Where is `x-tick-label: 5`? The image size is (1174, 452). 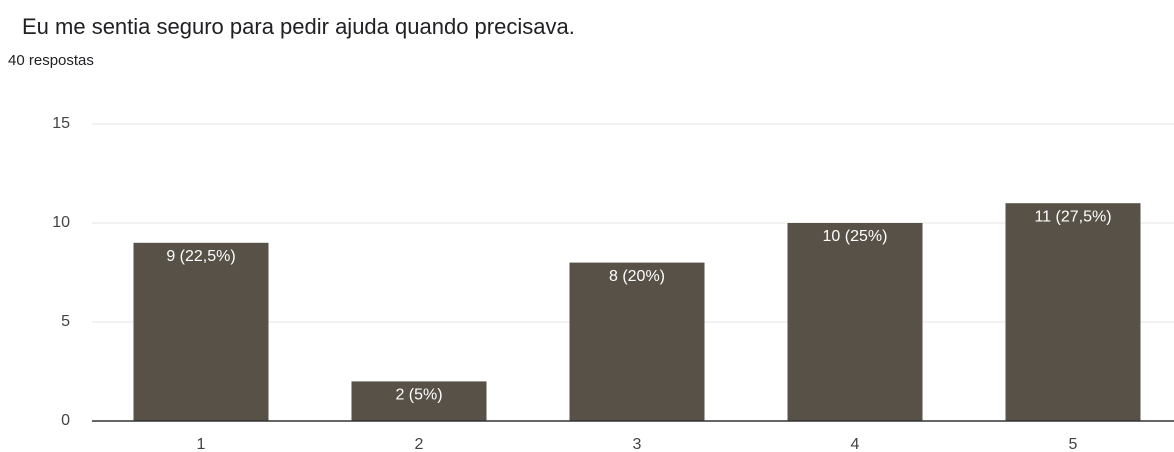
x-tick-label: 5 is located at coordinates (1073, 444).